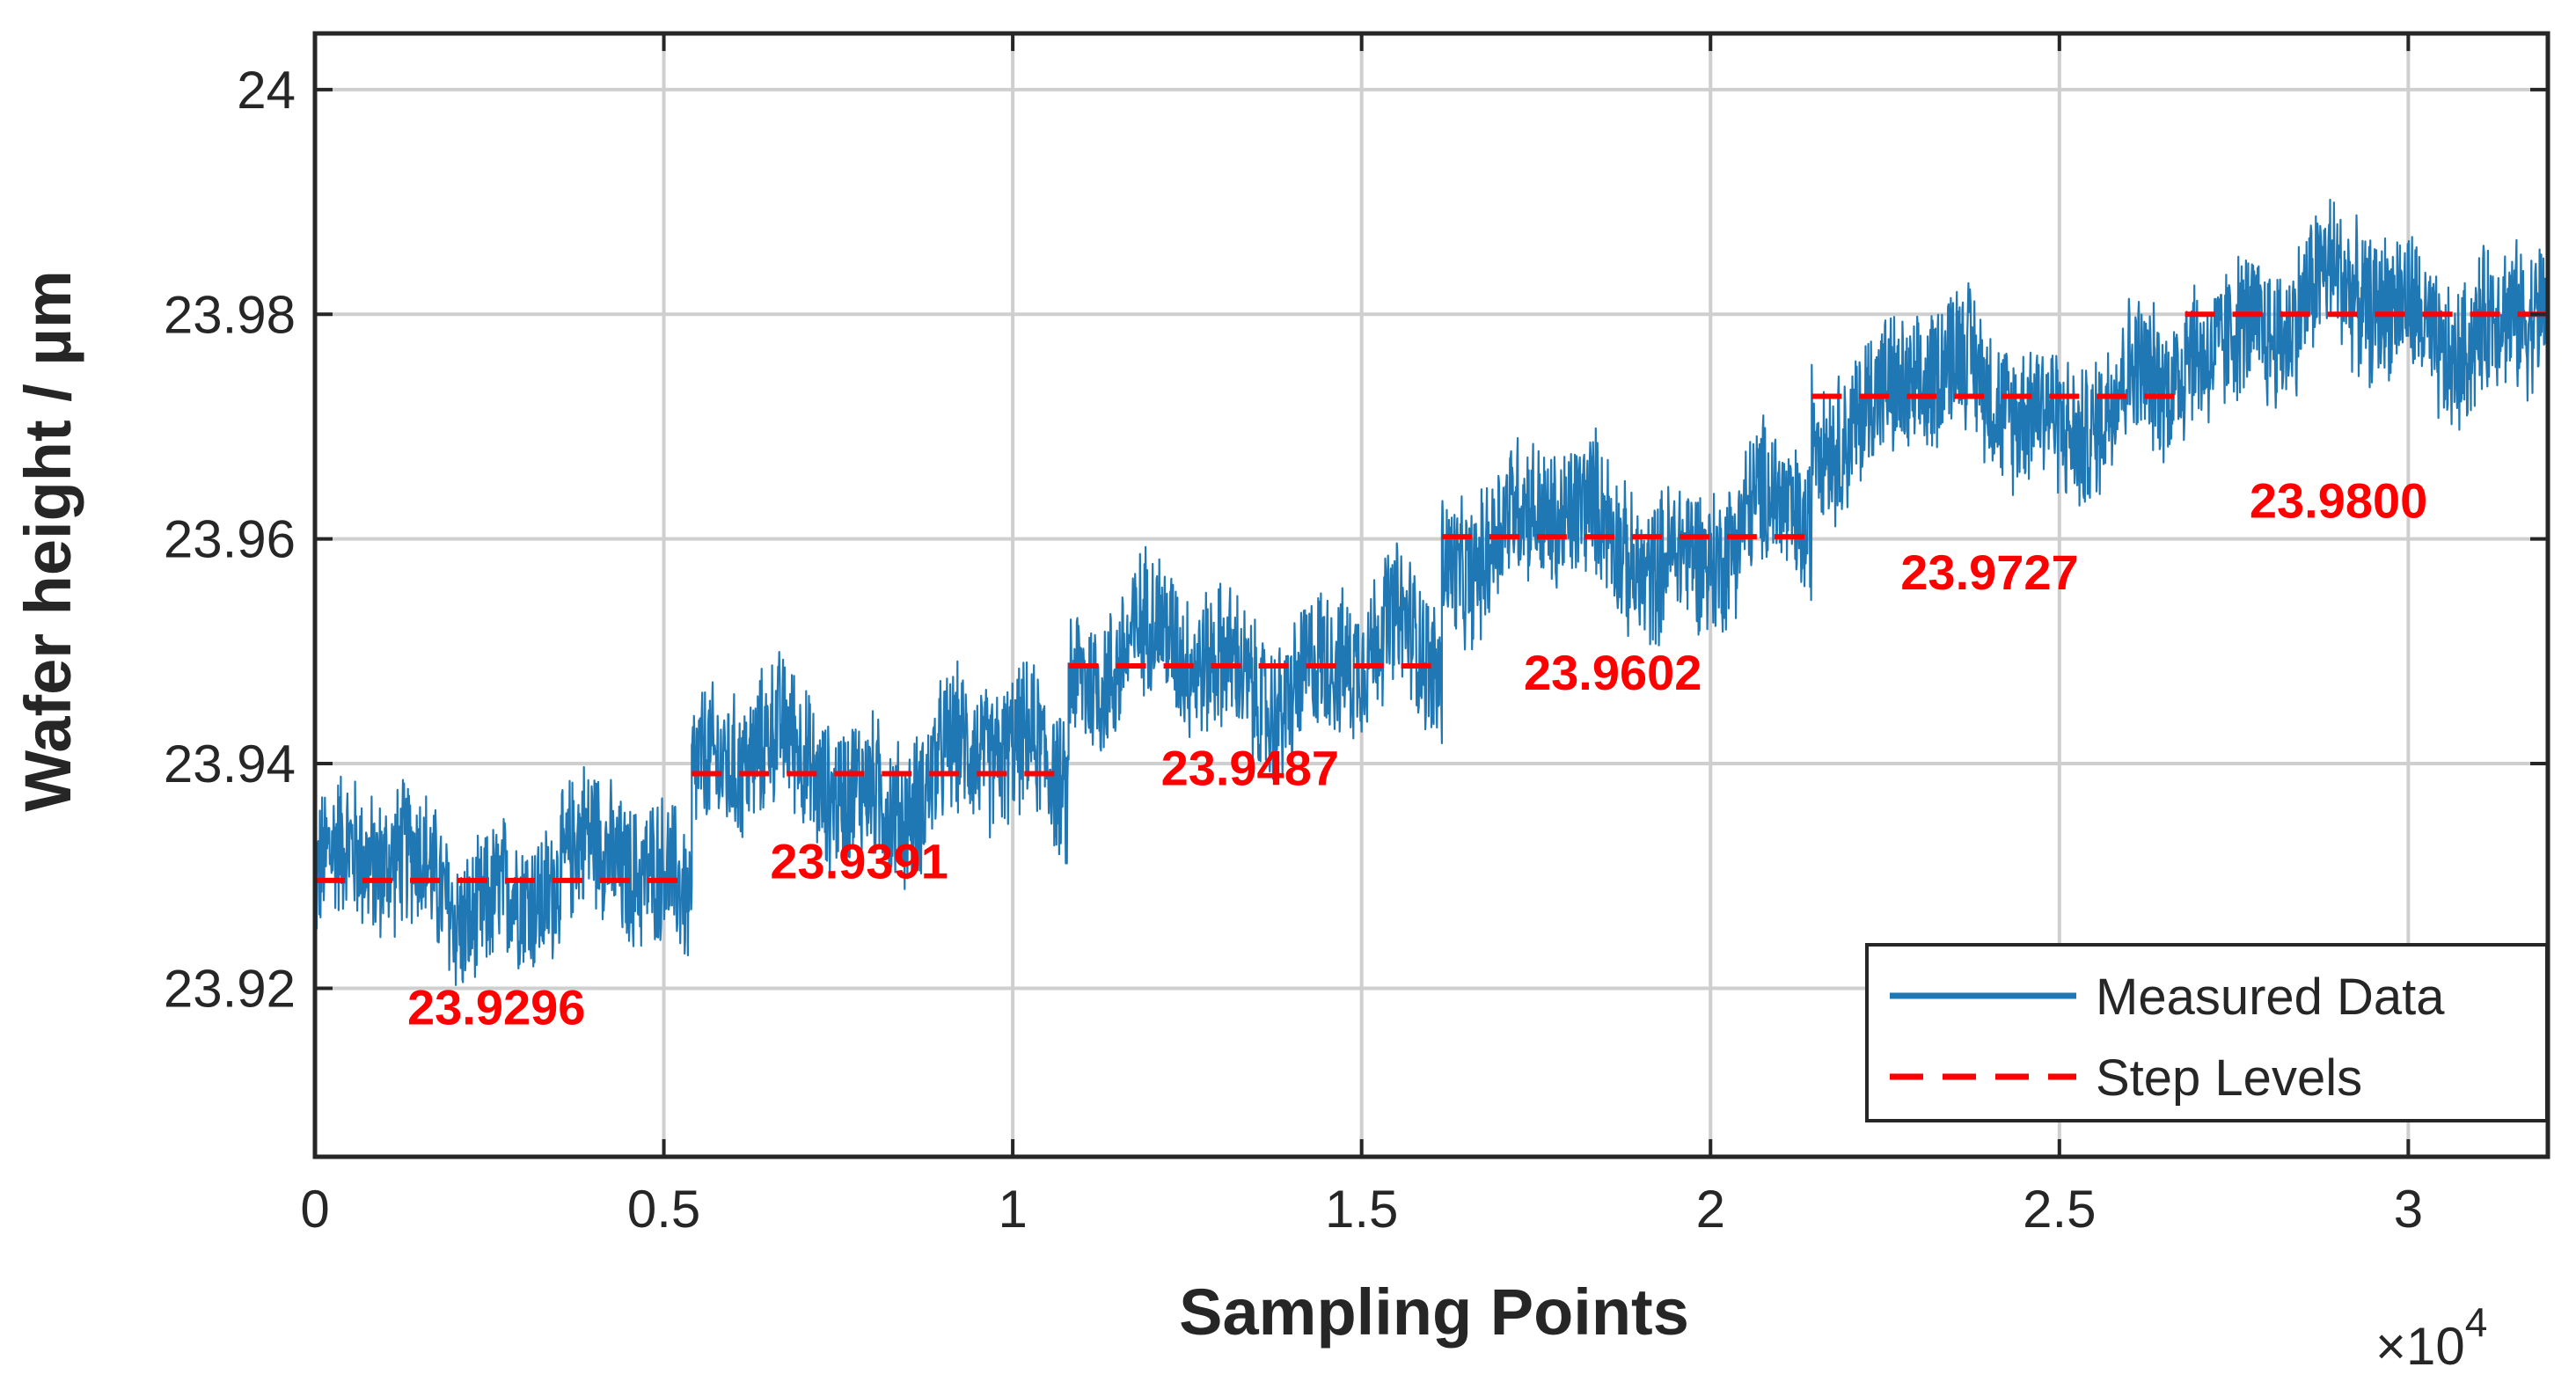  Describe the element at coordinates (1361, 1209) in the screenshot. I see `x-tick-label: 1.5` at that location.